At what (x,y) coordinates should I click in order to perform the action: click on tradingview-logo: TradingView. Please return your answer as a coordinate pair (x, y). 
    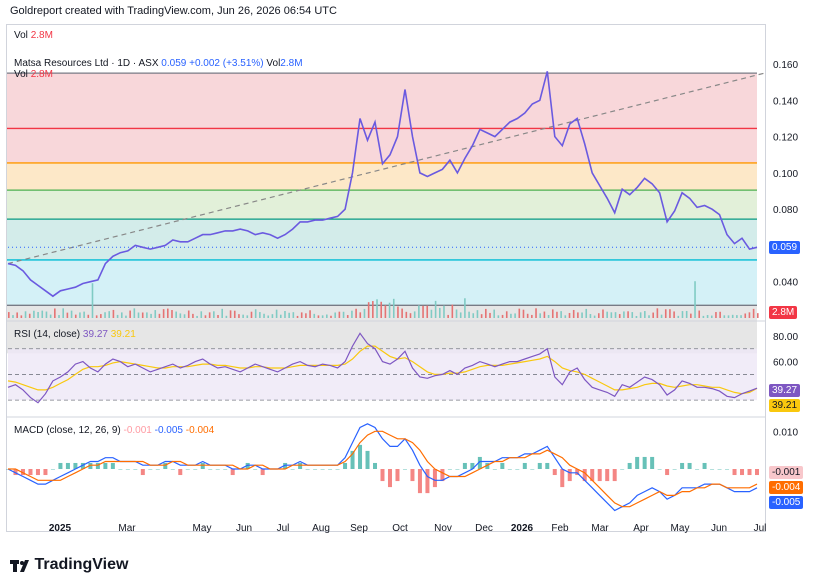
    Looking at the image, I should click on (69, 565).